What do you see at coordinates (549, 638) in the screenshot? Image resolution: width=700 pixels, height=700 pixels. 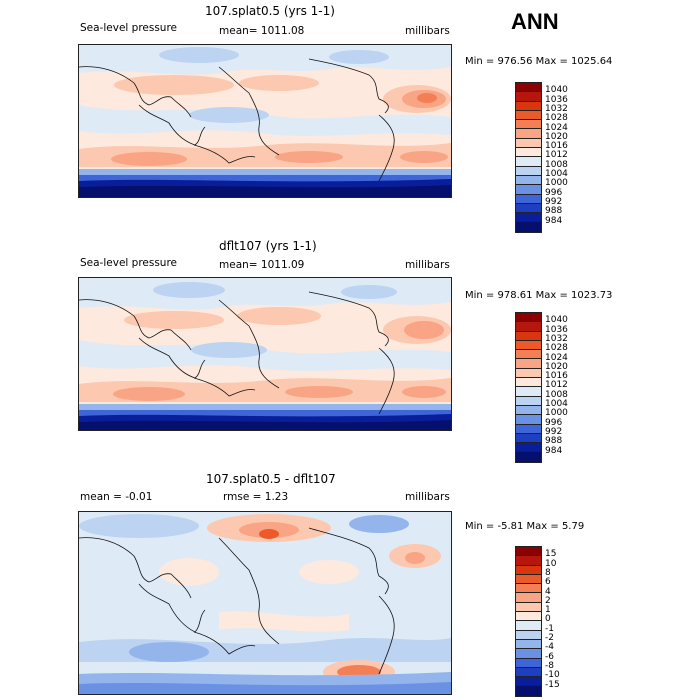 I see `colorbar-tick-label: -2` at bounding box center [549, 638].